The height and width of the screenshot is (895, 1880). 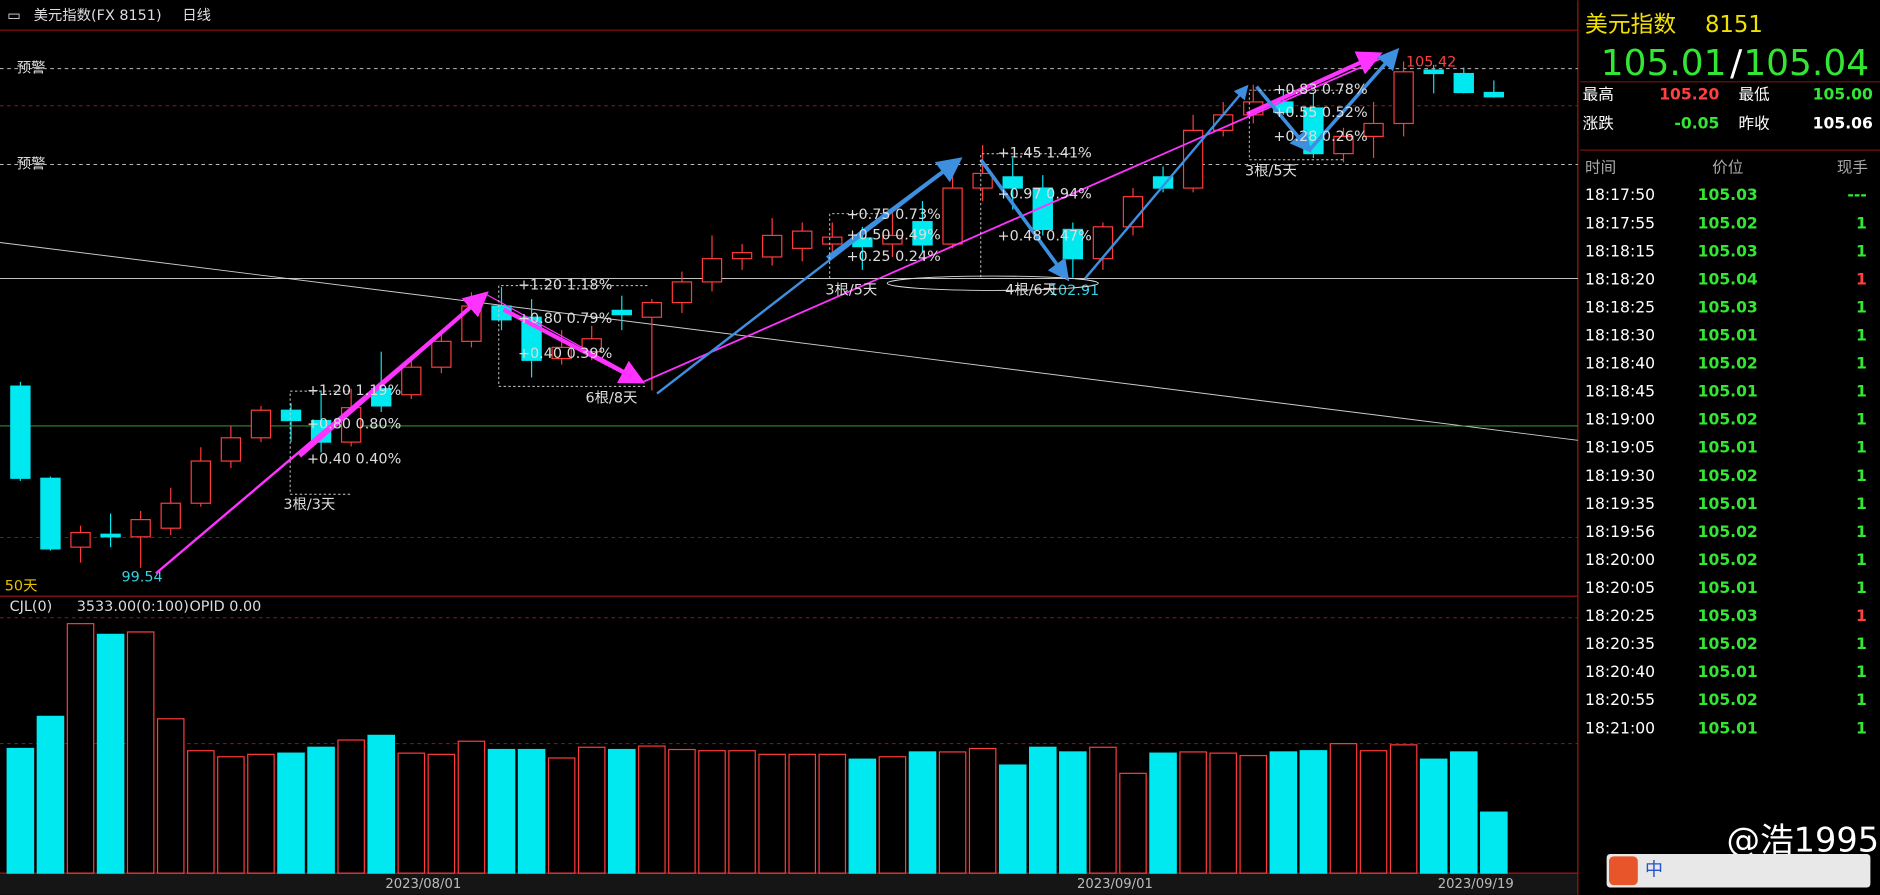 I want to click on stat-label: 涨跌, so click(x=1599, y=123).